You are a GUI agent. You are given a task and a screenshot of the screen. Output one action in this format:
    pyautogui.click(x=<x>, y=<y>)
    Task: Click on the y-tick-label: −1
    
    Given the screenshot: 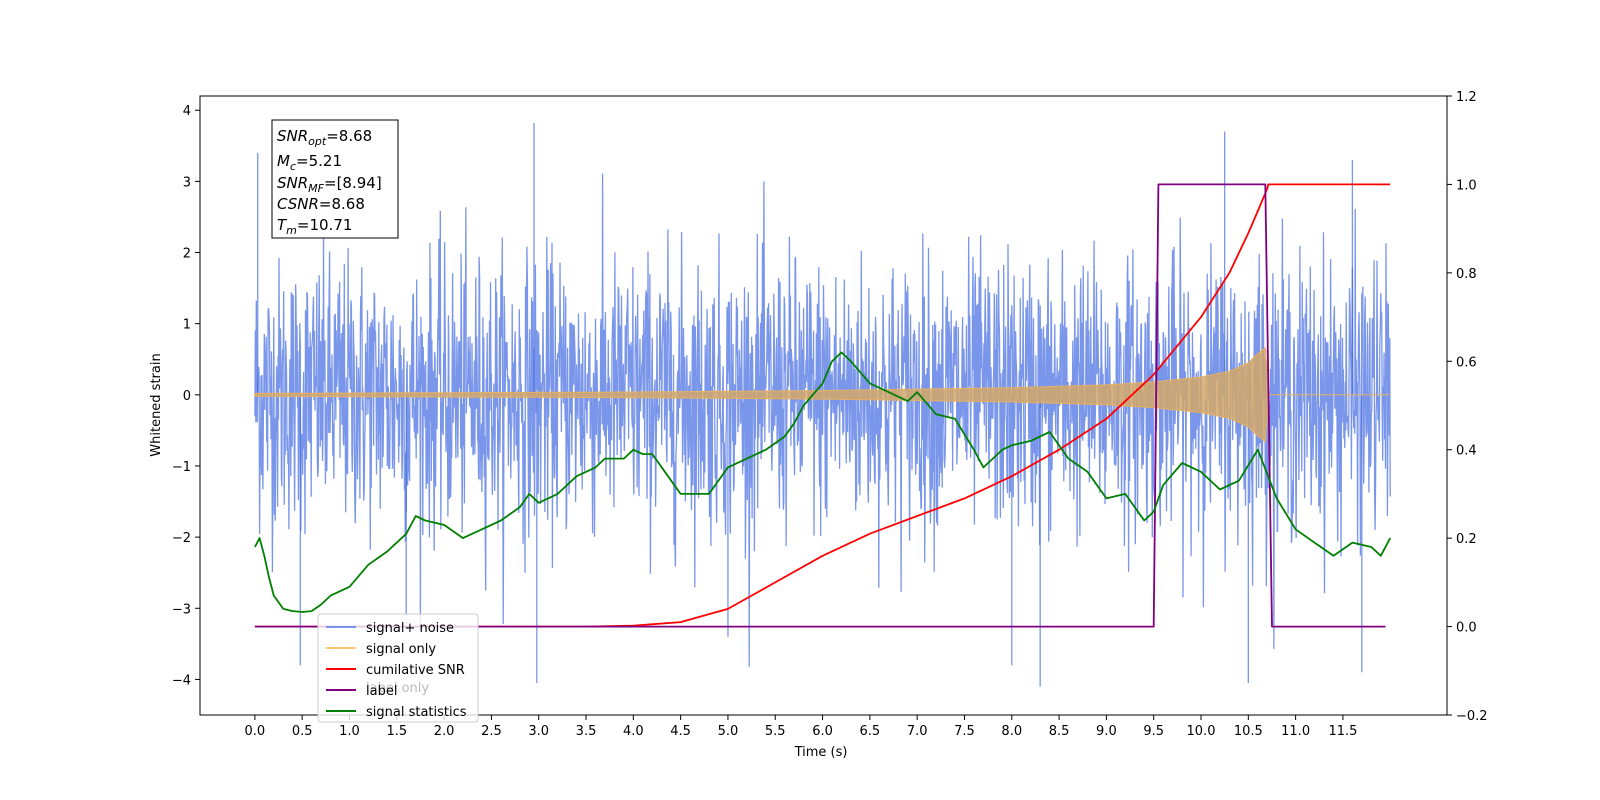 What is the action you would take?
    pyautogui.click(x=181, y=467)
    